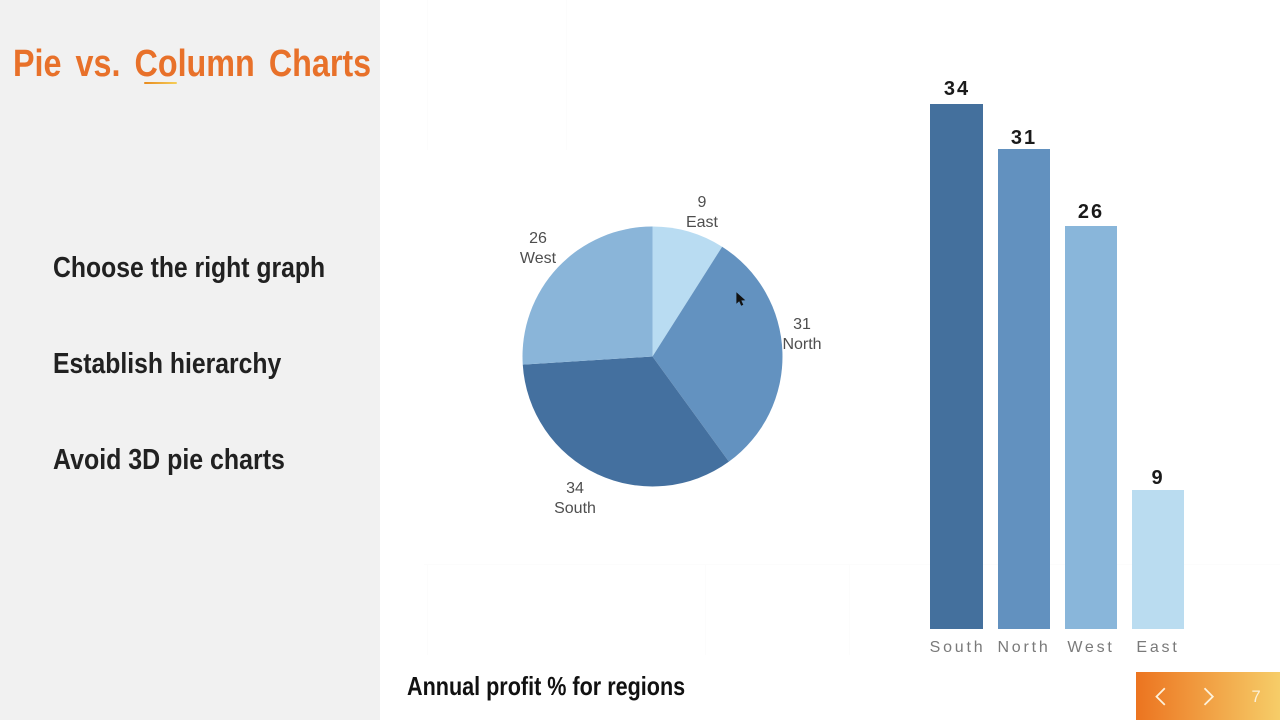 The image size is (1280, 720). What do you see at coordinates (1256, 697) in the screenshot?
I see `svg-text: 7` at bounding box center [1256, 697].